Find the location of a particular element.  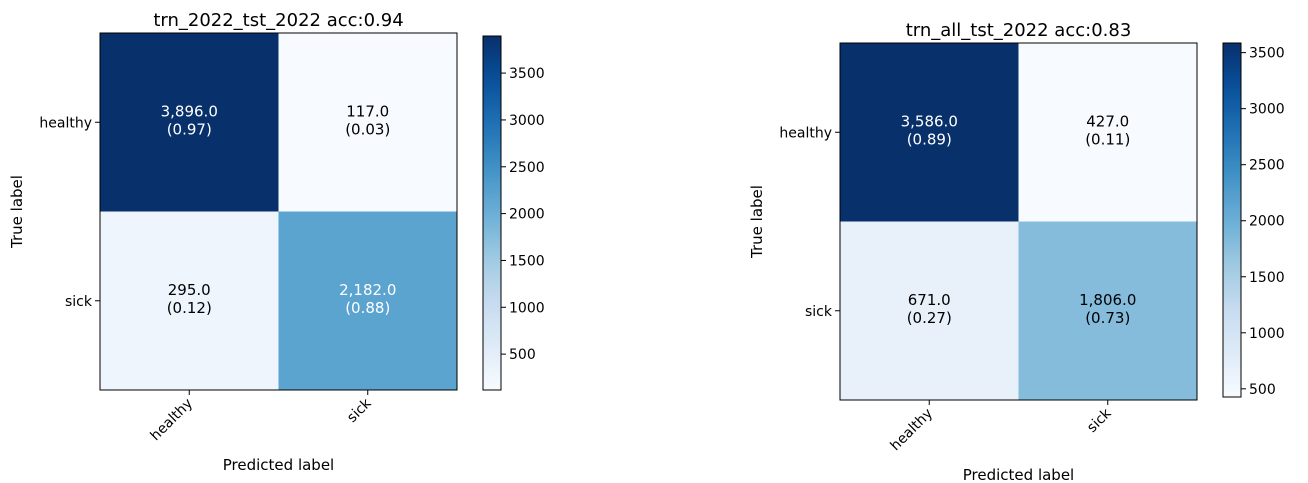

cell-fraction-label: (0.03) is located at coordinates (367, 129).